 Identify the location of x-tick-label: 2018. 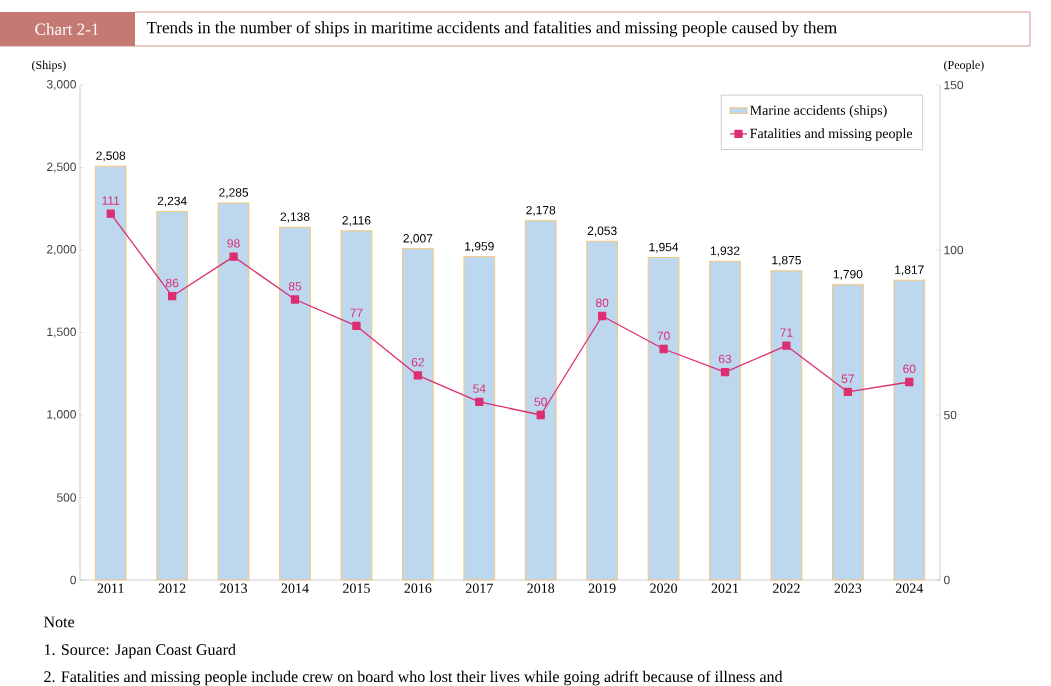
(541, 588).